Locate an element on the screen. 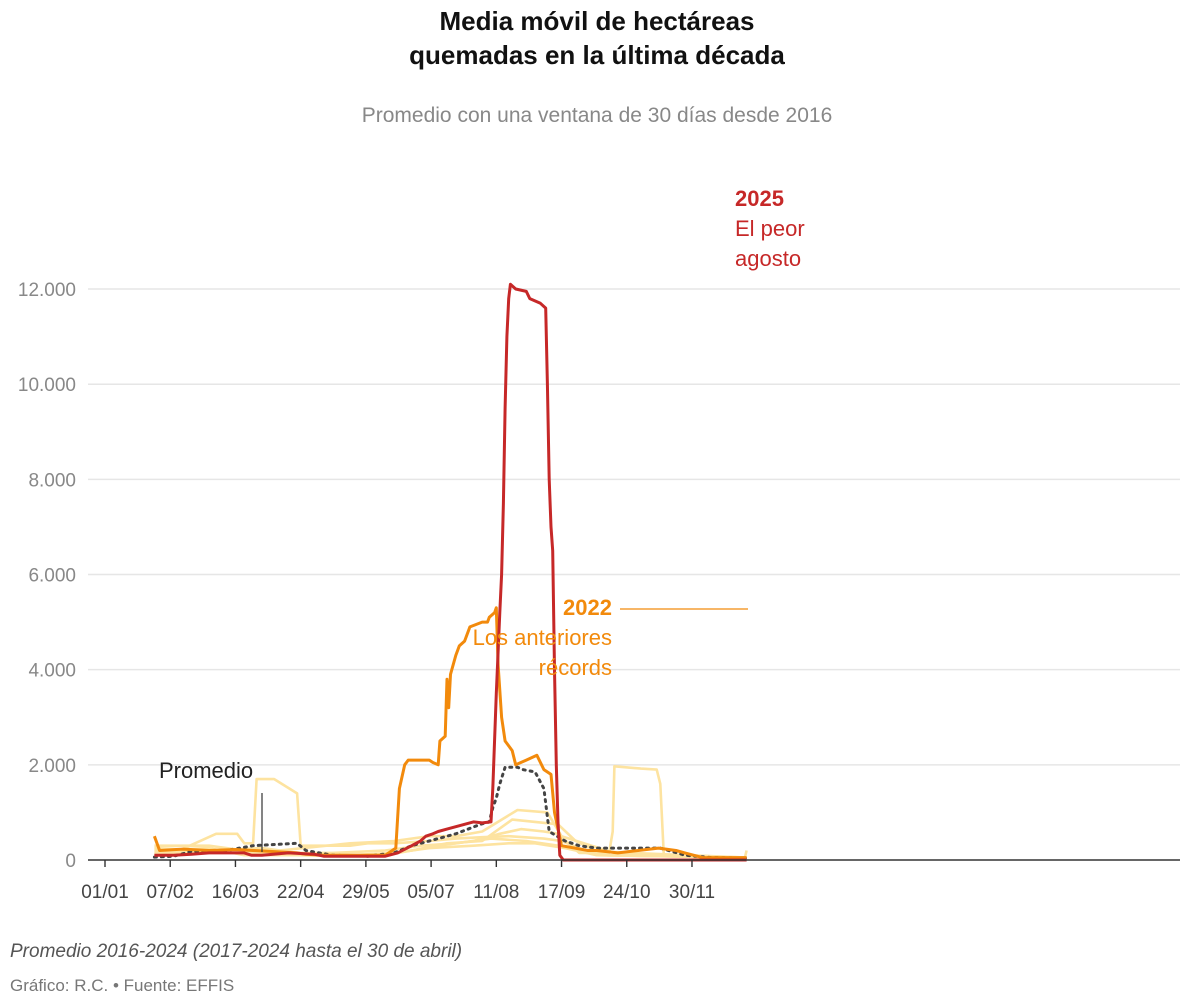  x-tick-label: 29/05 is located at coordinates (366, 892).